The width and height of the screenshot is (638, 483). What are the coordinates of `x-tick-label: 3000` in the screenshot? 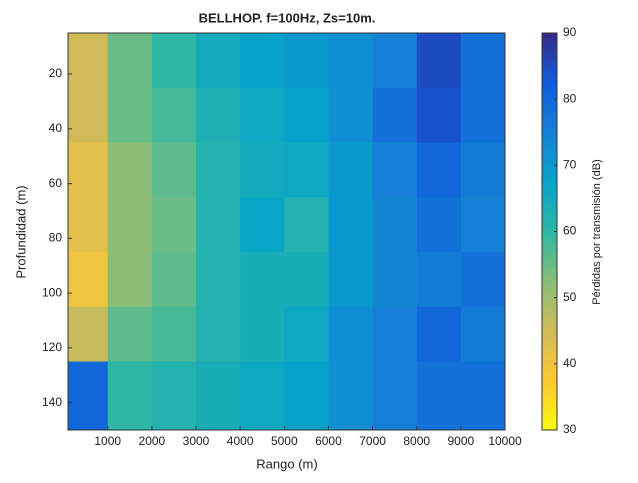 It's located at (196, 441).